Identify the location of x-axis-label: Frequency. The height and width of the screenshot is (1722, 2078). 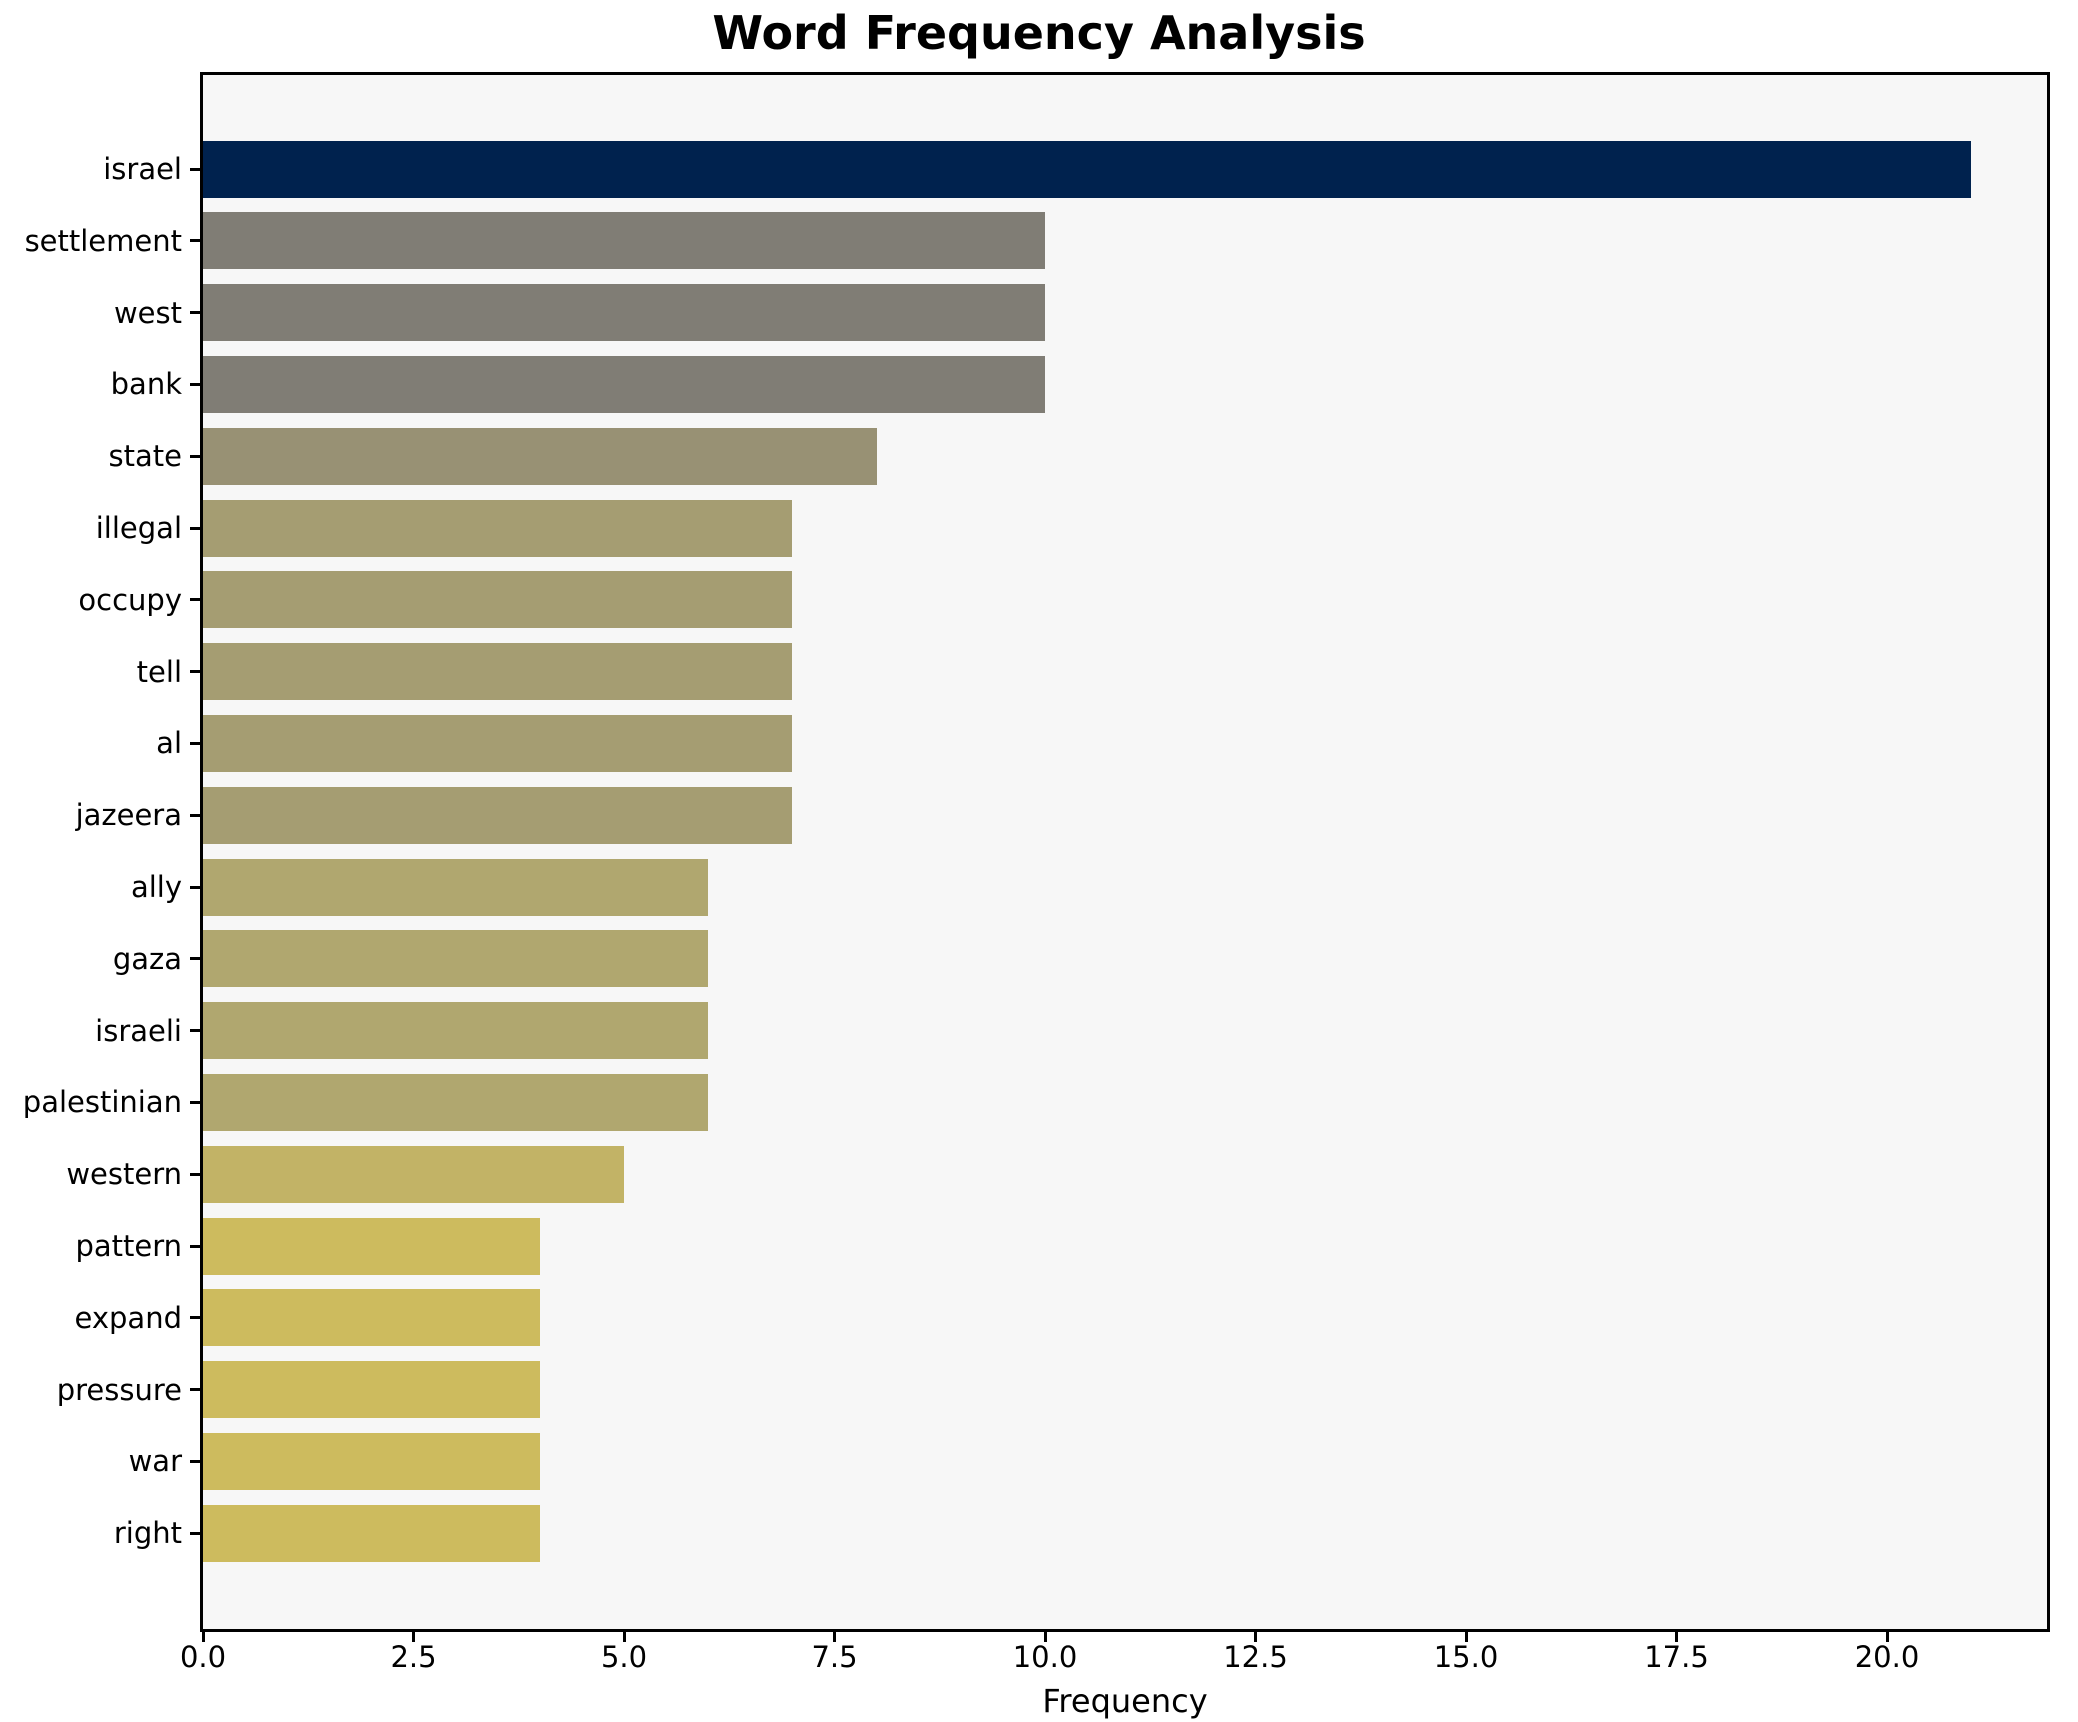
(1125, 1701).